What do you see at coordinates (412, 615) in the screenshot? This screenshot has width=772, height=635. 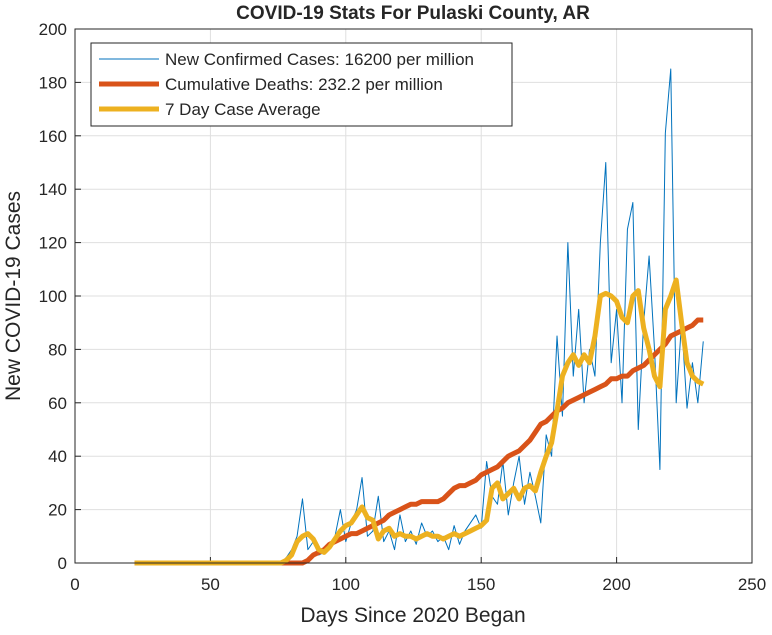 I see `x-axis-label: Days Since 2020 Began` at bounding box center [412, 615].